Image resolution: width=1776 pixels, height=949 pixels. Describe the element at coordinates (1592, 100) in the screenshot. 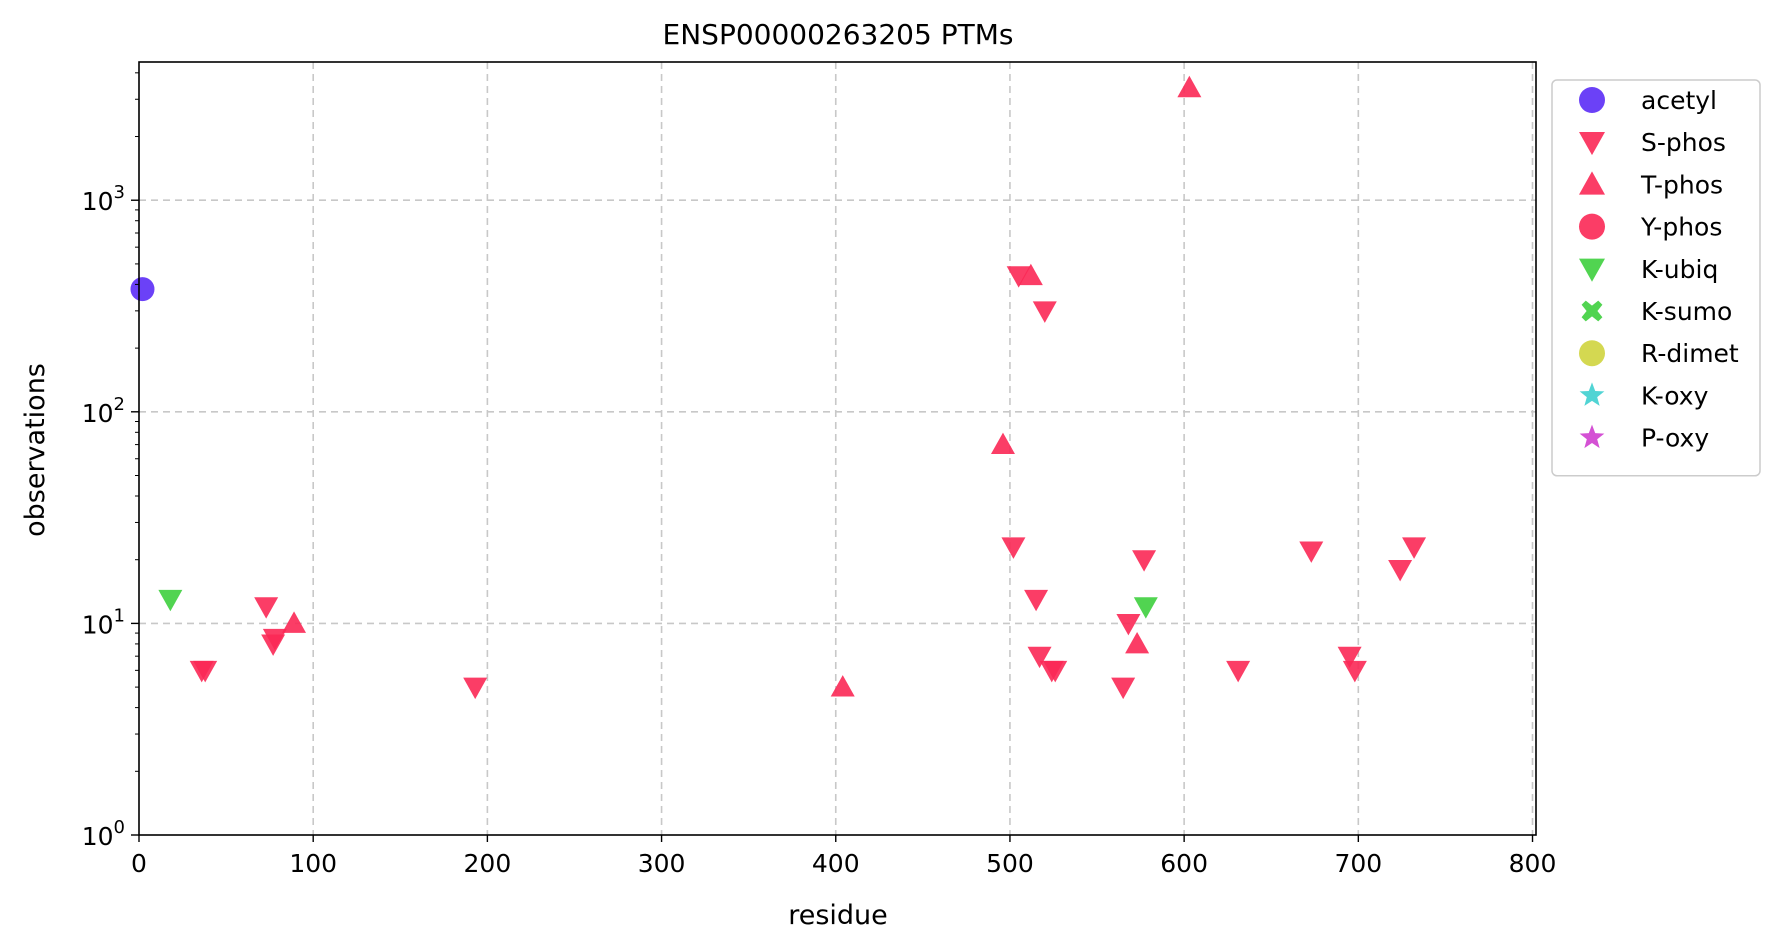

I see `legend-marker-acetyl` at that location.